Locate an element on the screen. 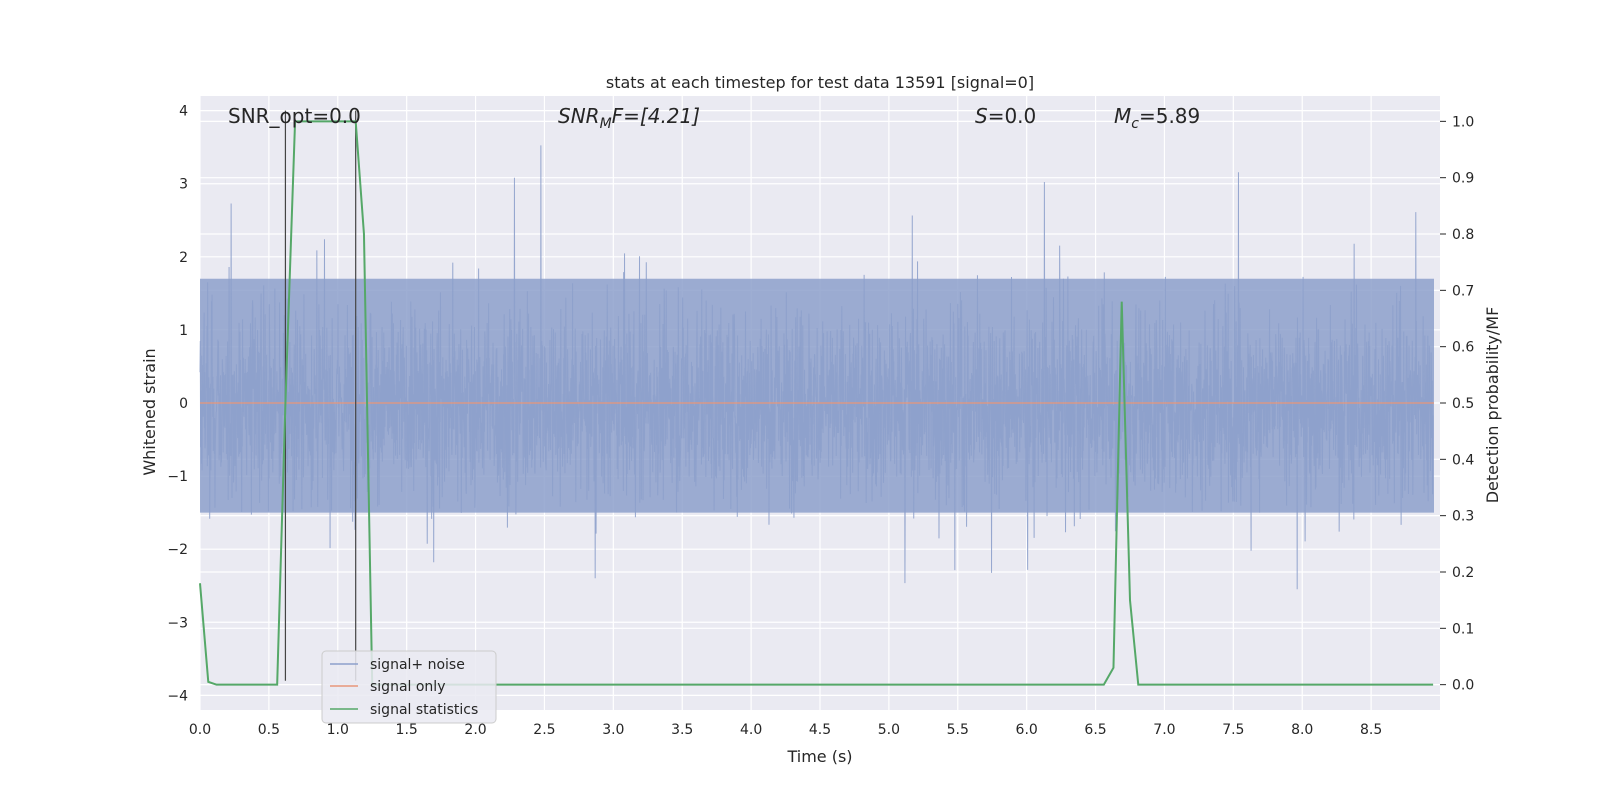 The image size is (1600, 800). s-label: S is located at coordinates (981, 116).